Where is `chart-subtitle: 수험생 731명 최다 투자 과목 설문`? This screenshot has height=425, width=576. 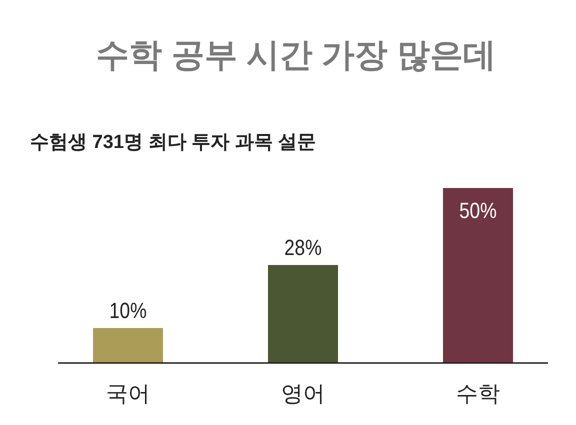 chart-subtitle: 수험생 731명 최다 투자 과목 설문 is located at coordinates (173, 142).